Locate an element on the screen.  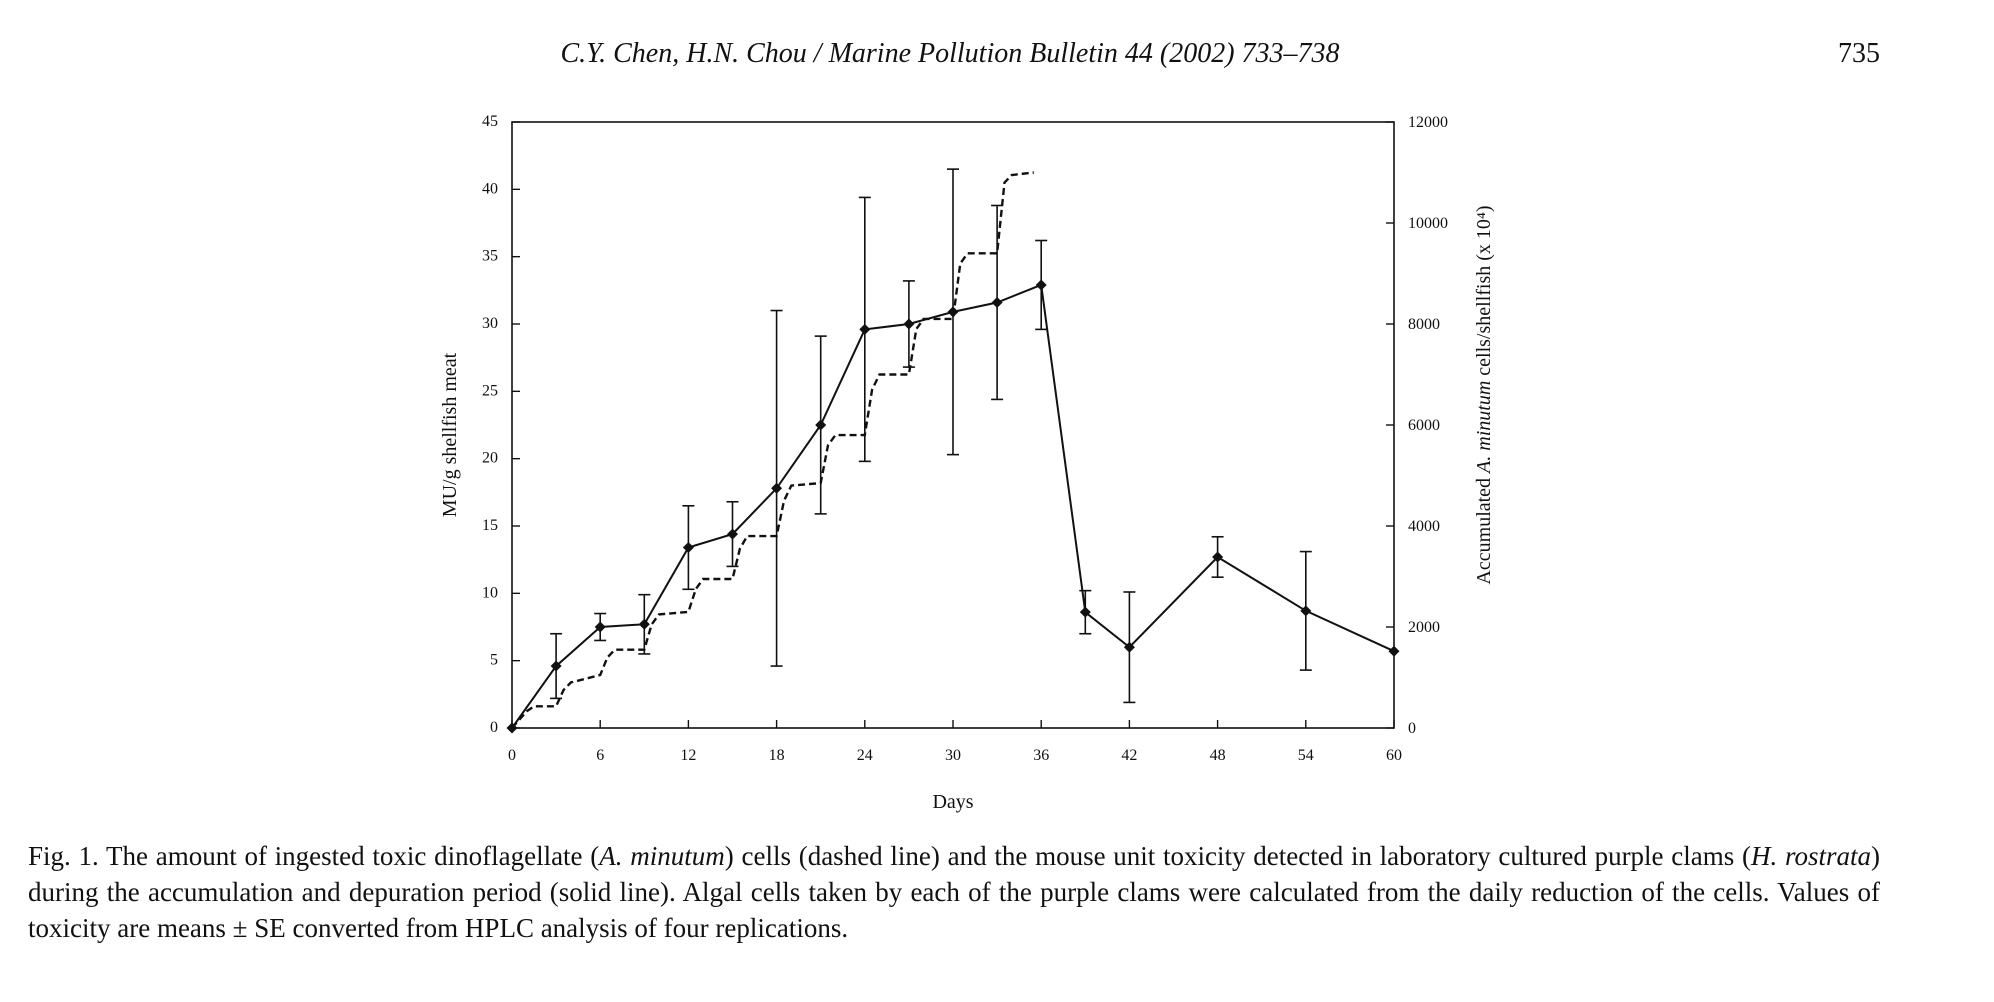
y-right-tick-label: 2000 is located at coordinates (1424, 627).